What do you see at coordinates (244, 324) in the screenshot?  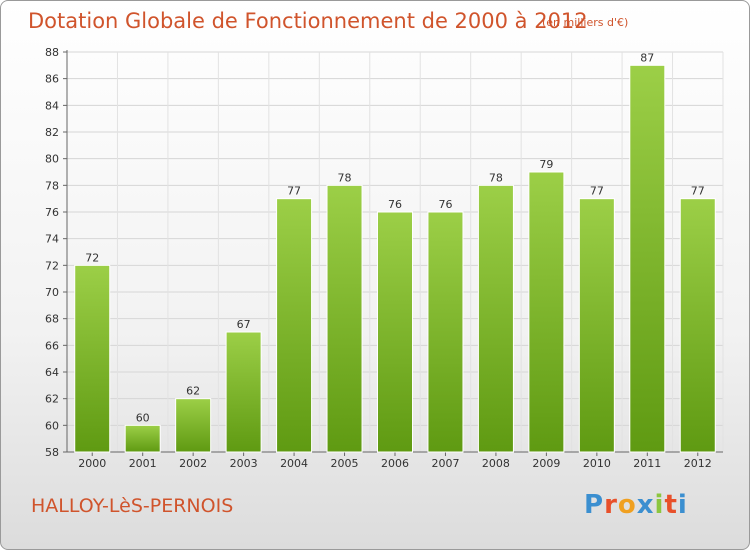 I see `data-label: 67` at bounding box center [244, 324].